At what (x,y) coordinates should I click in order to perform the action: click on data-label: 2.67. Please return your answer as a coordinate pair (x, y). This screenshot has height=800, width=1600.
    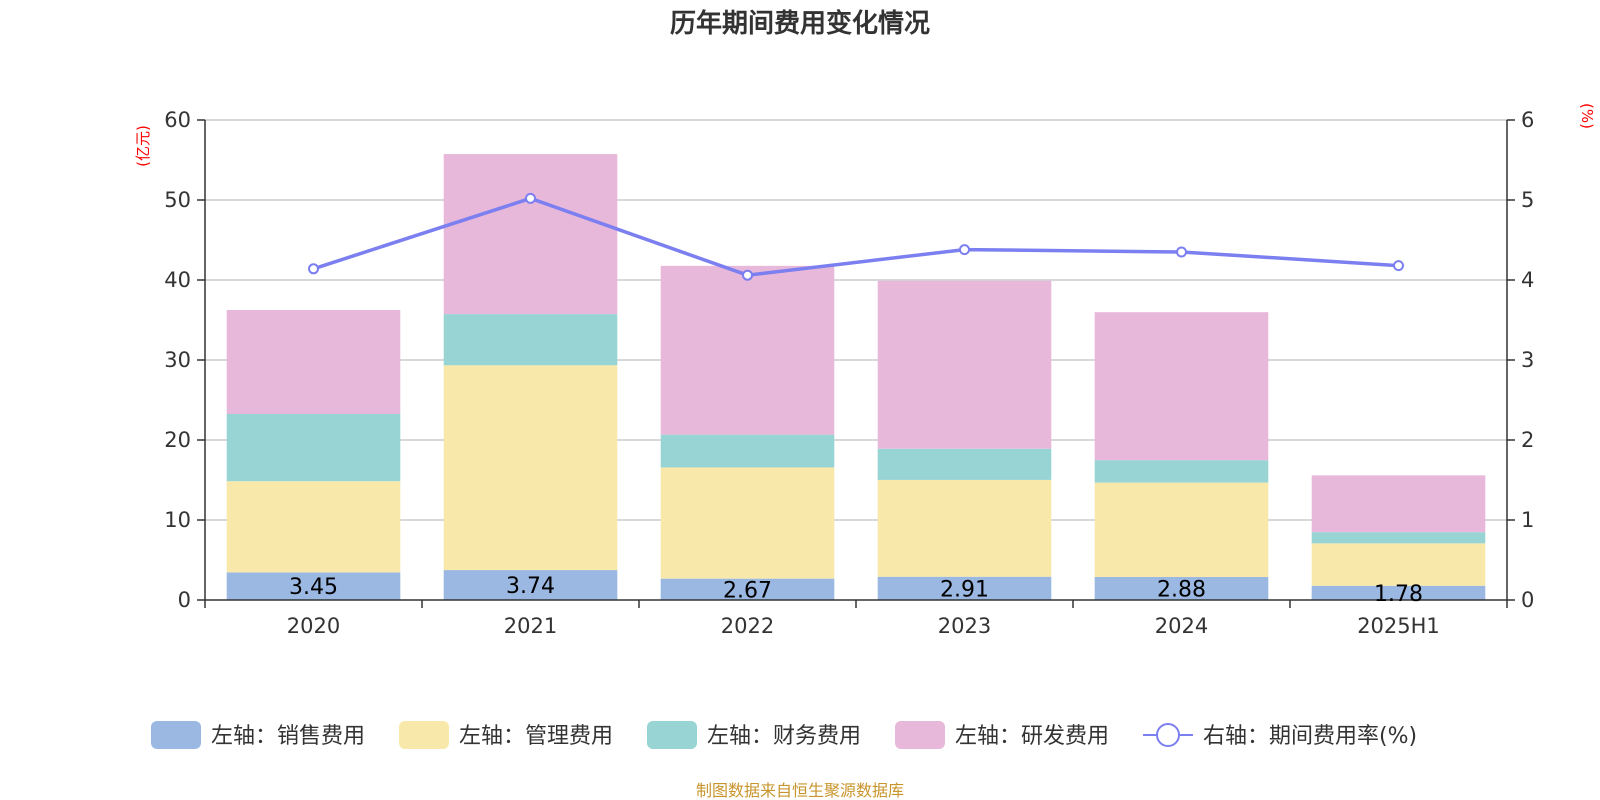
    Looking at the image, I should click on (747, 590).